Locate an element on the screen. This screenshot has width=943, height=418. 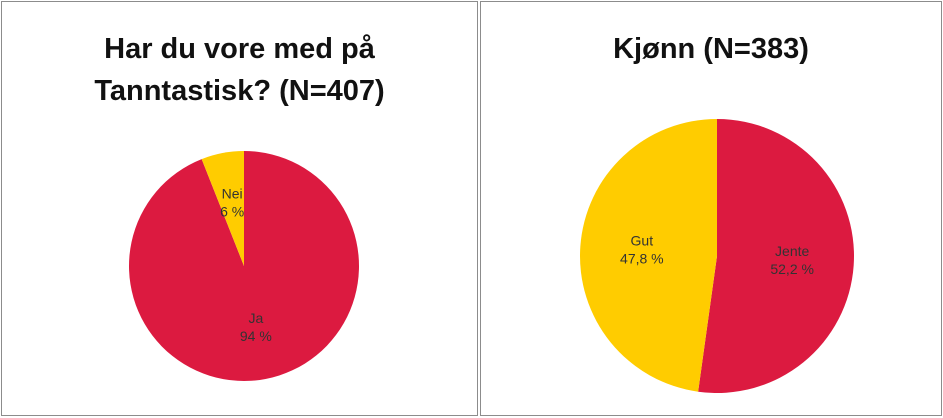
slice-label: Gut is located at coordinates (642, 240).